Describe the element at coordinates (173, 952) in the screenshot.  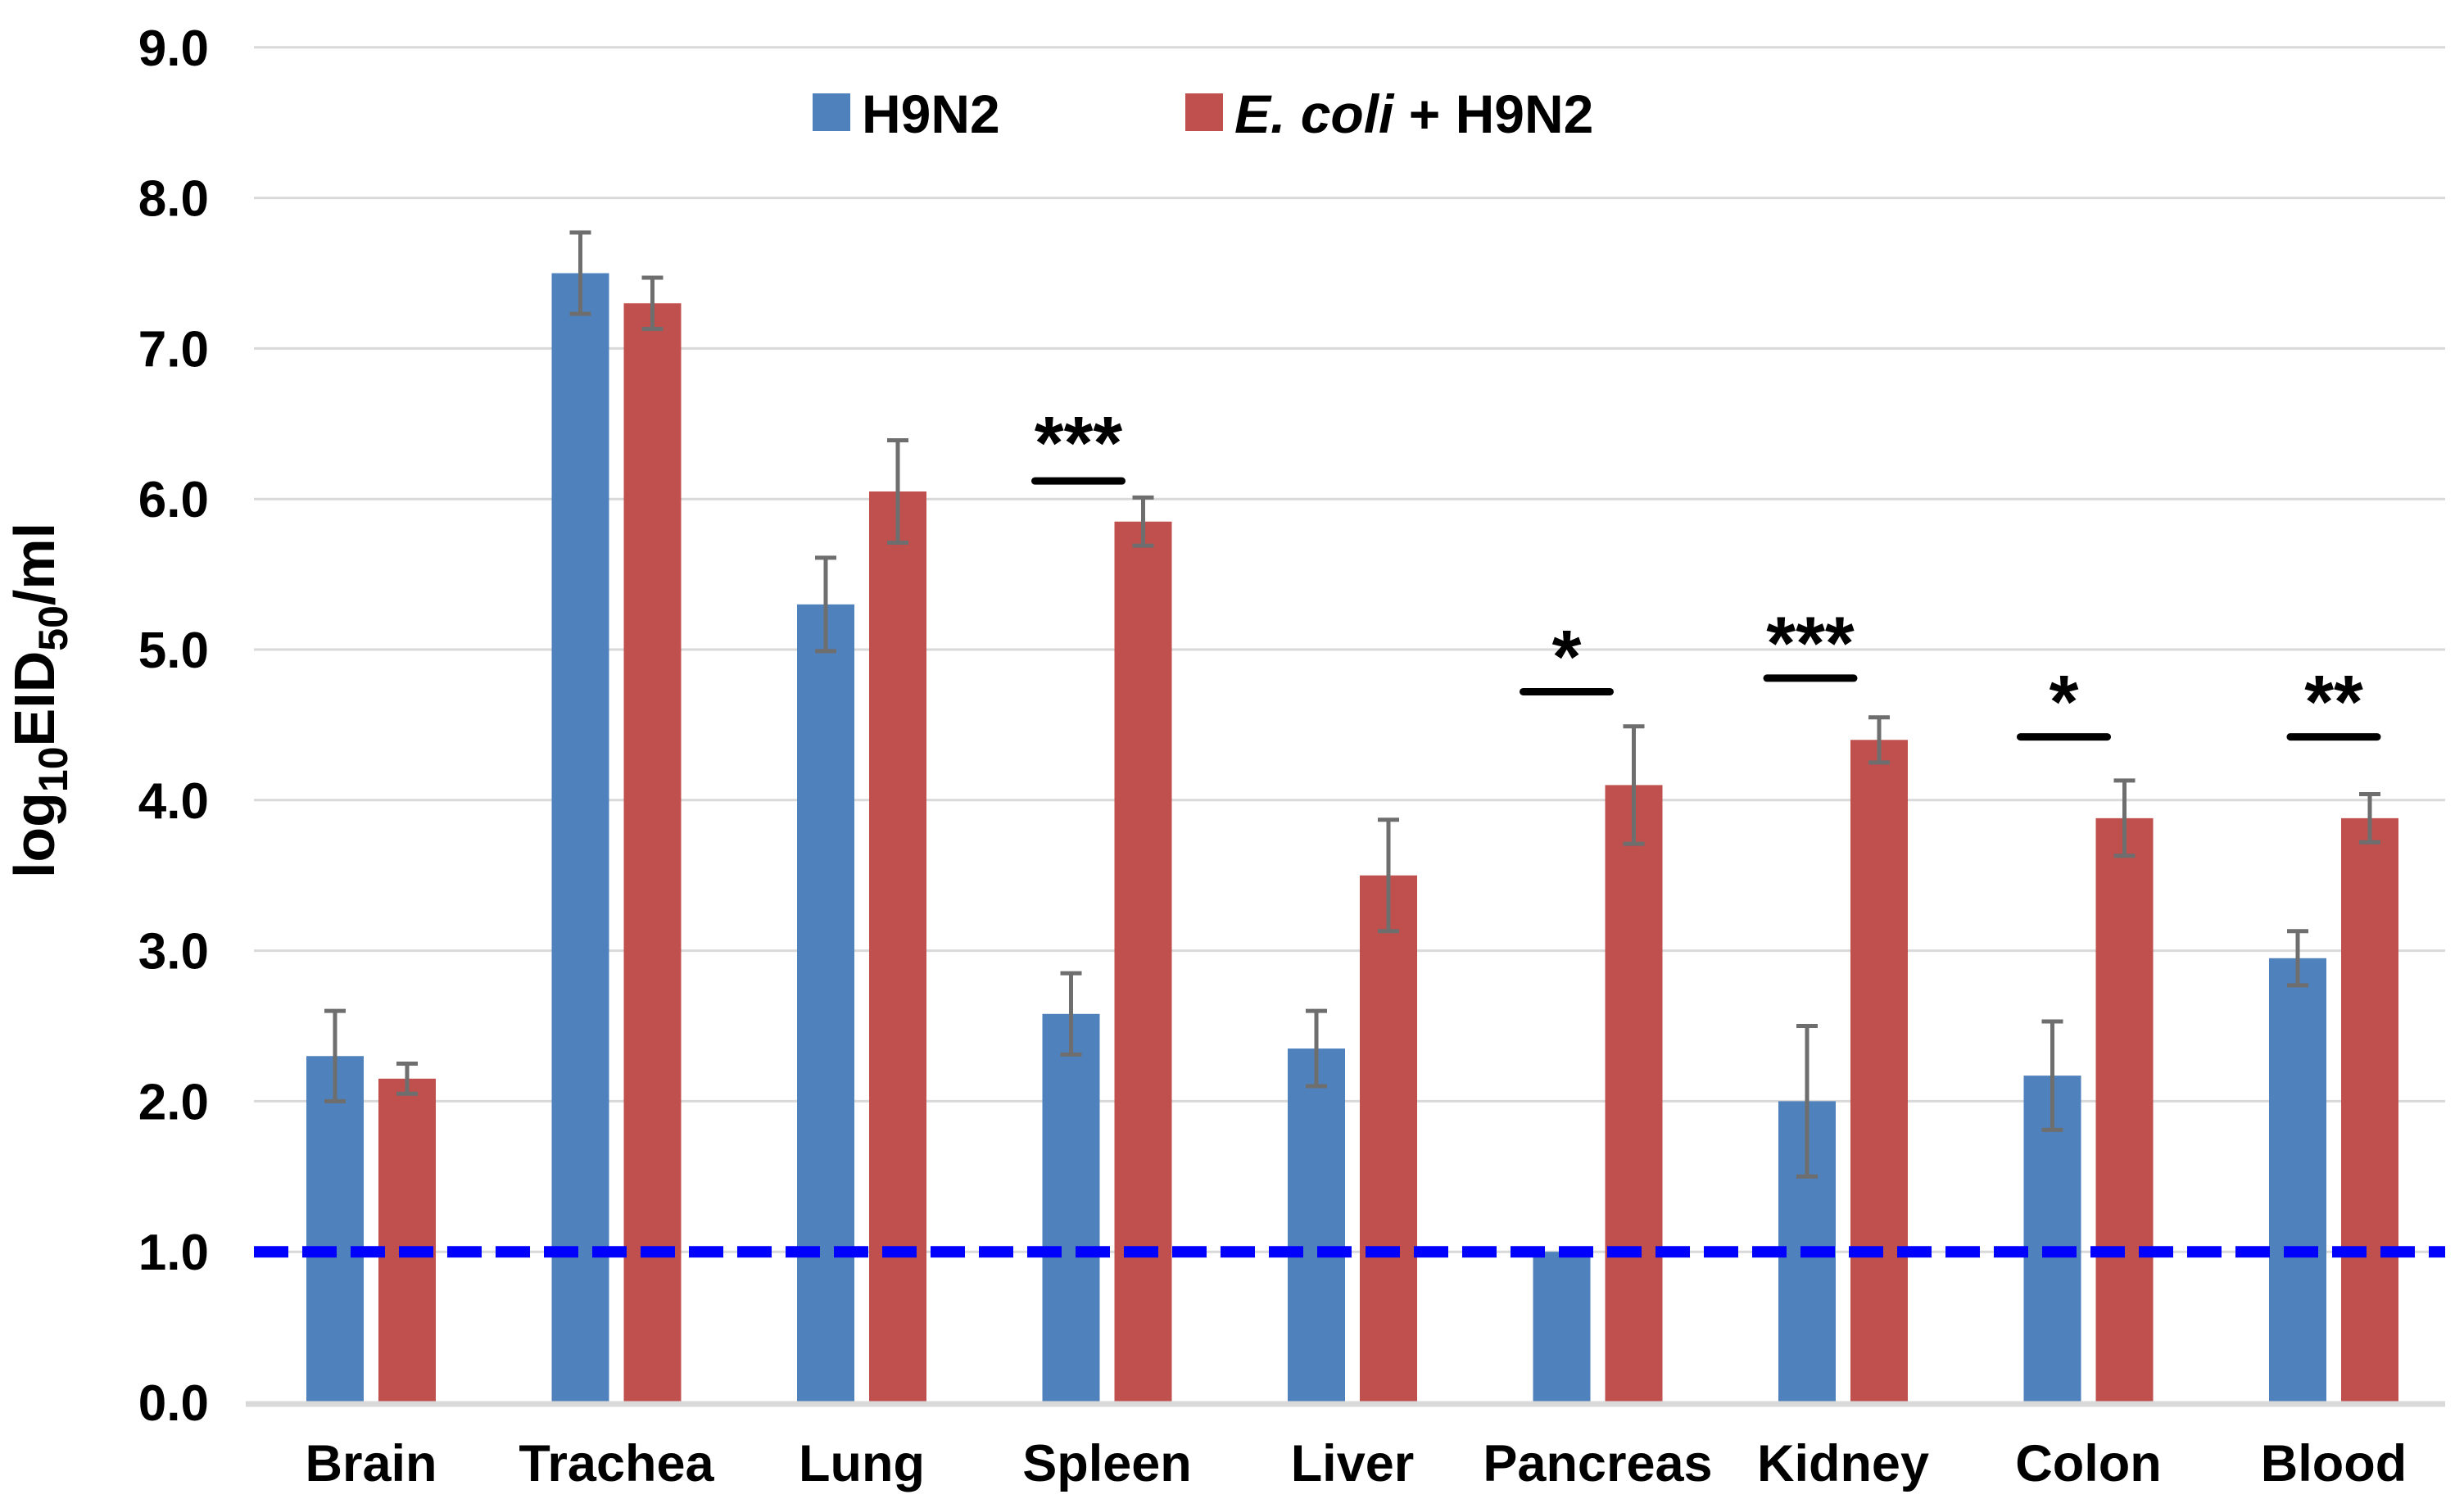
I see `y-tick-3.0: 3.0` at that location.